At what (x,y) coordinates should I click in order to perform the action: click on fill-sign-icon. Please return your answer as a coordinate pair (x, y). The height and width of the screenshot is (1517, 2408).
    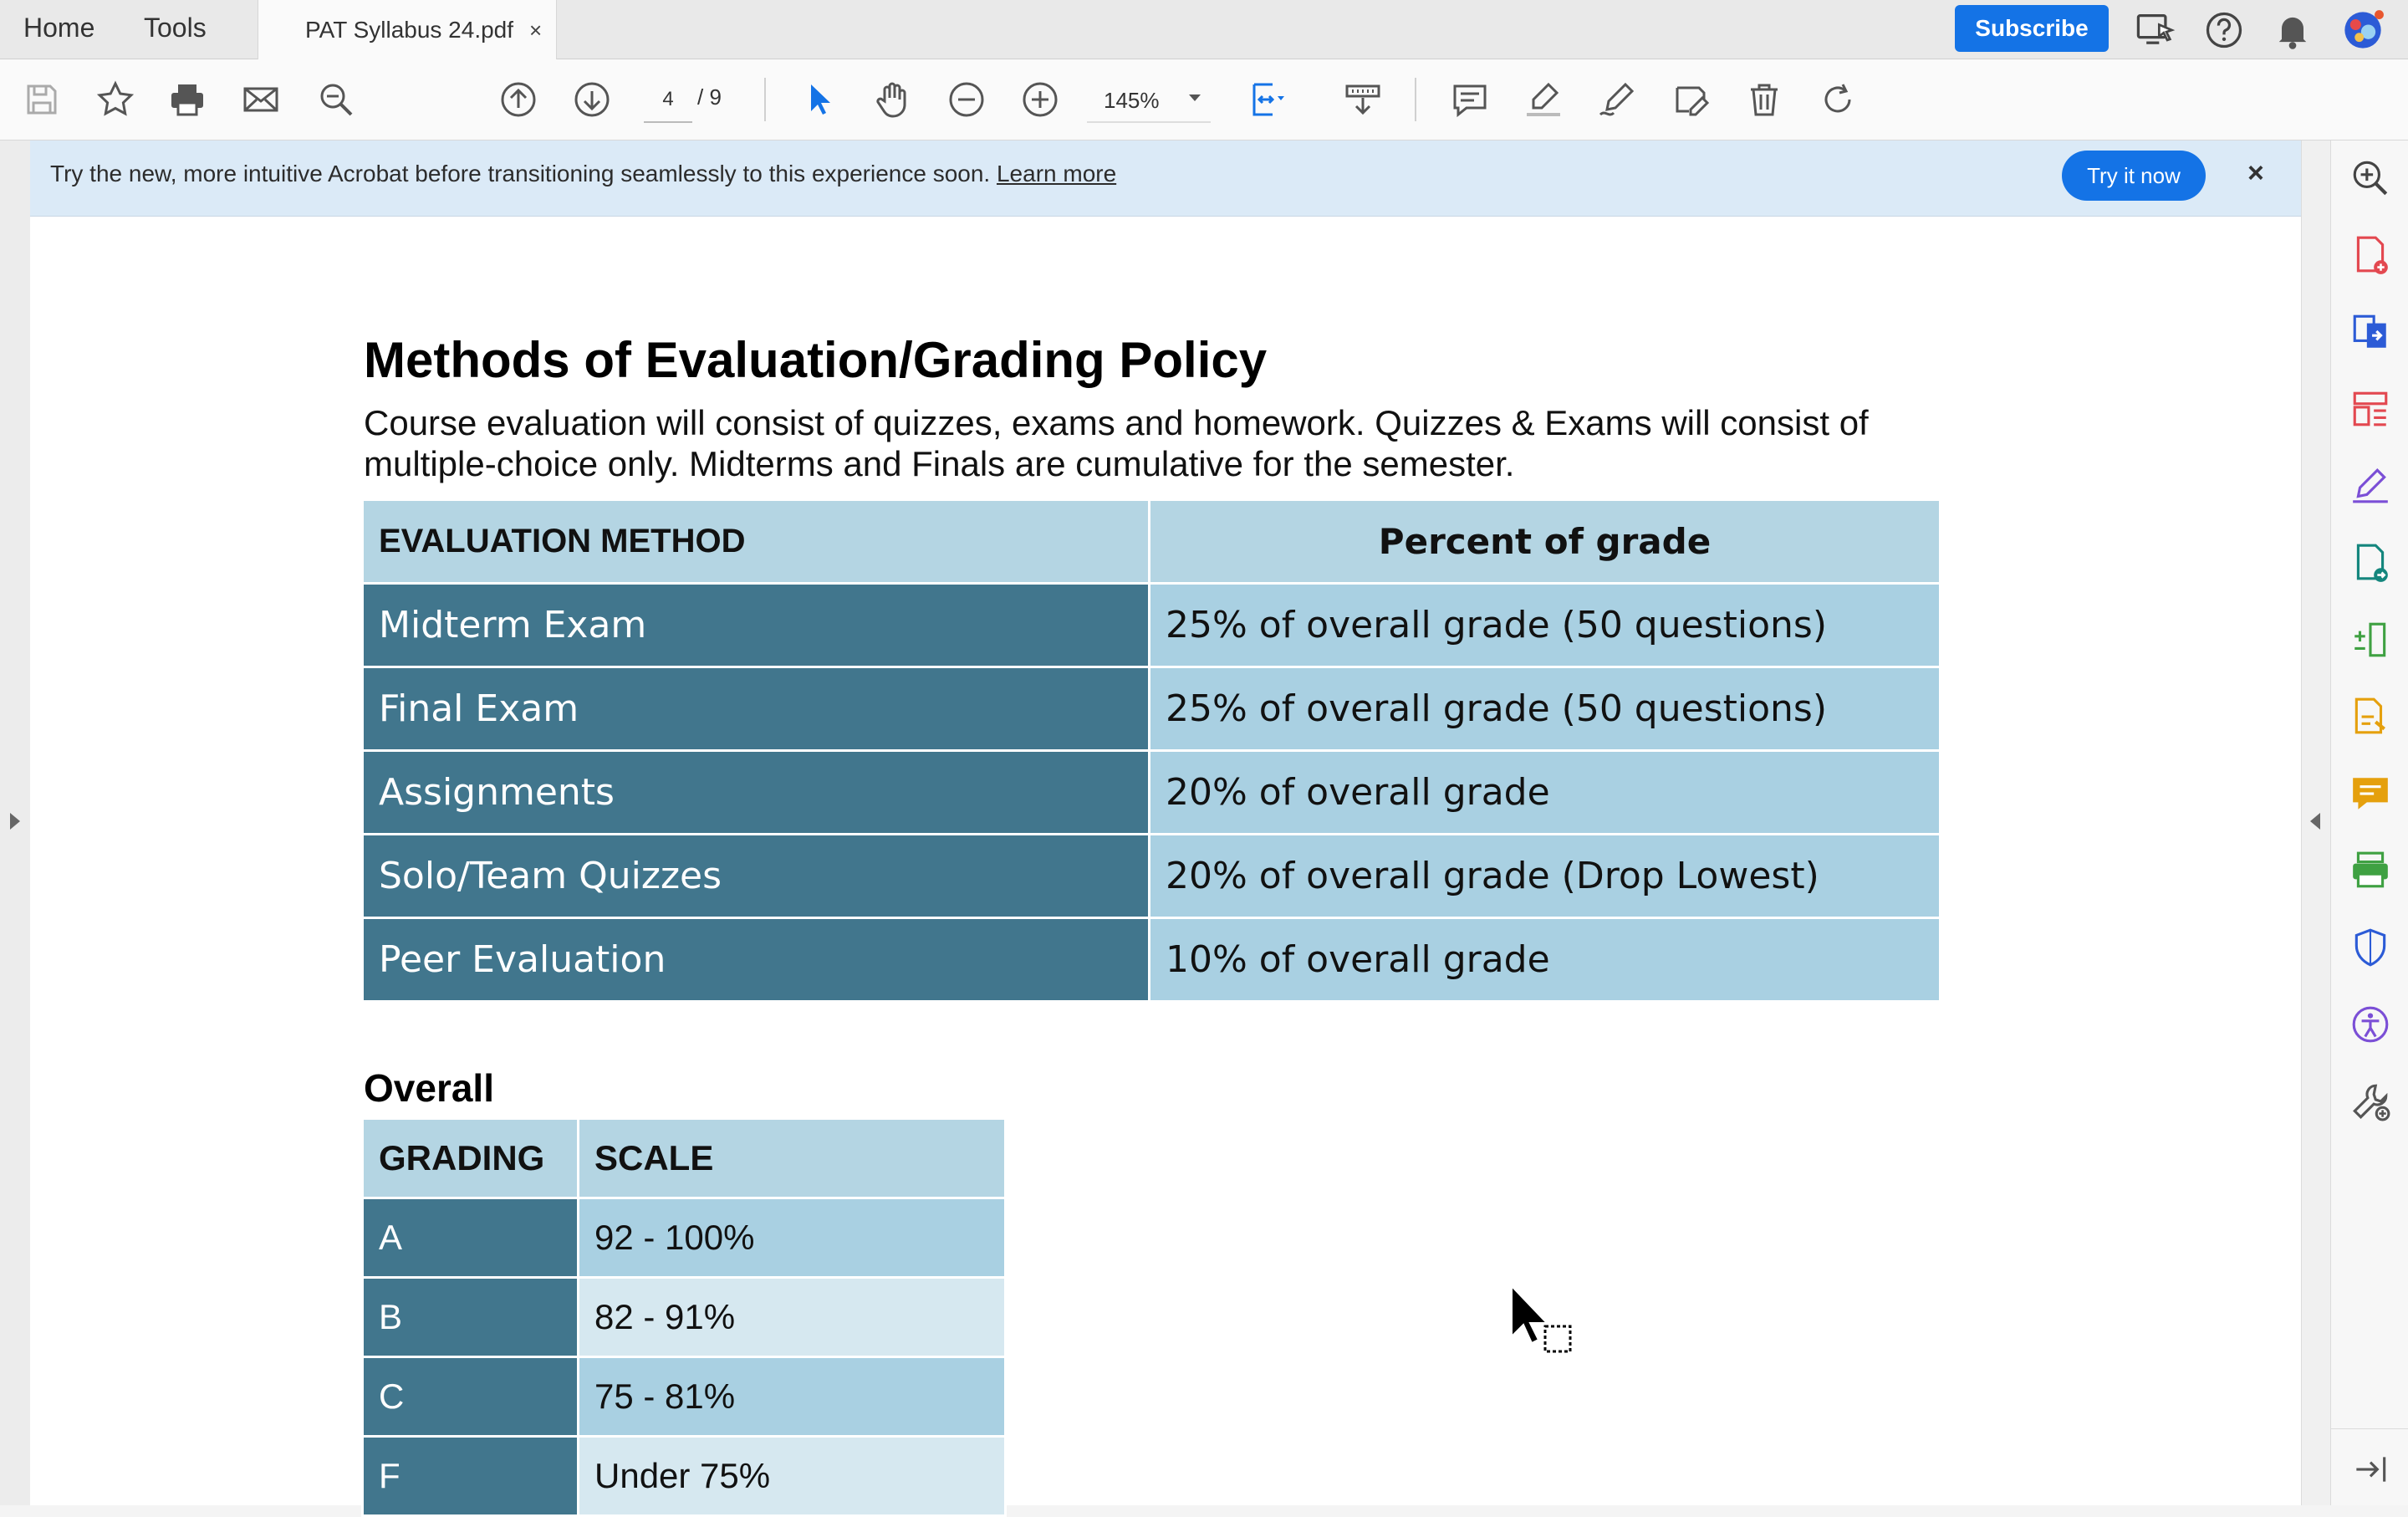
    Looking at the image, I should click on (2371, 485).